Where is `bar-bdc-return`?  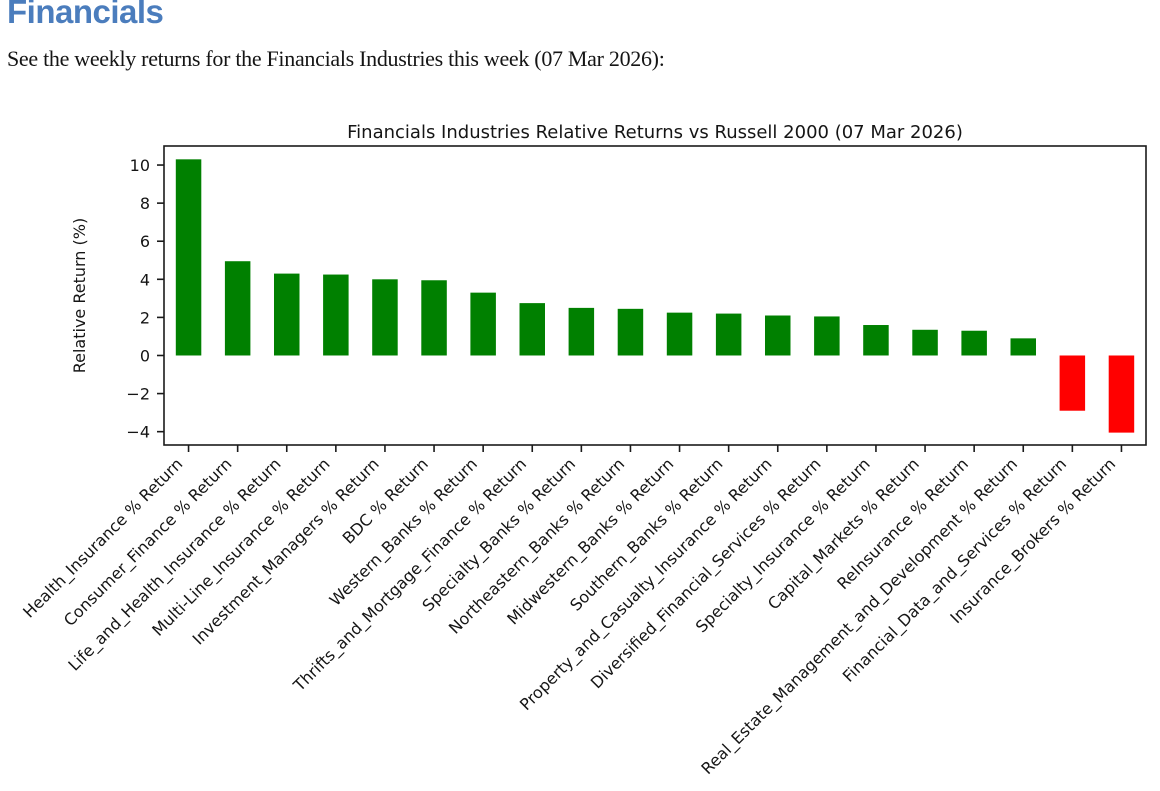
bar-bdc-return is located at coordinates (434, 318).